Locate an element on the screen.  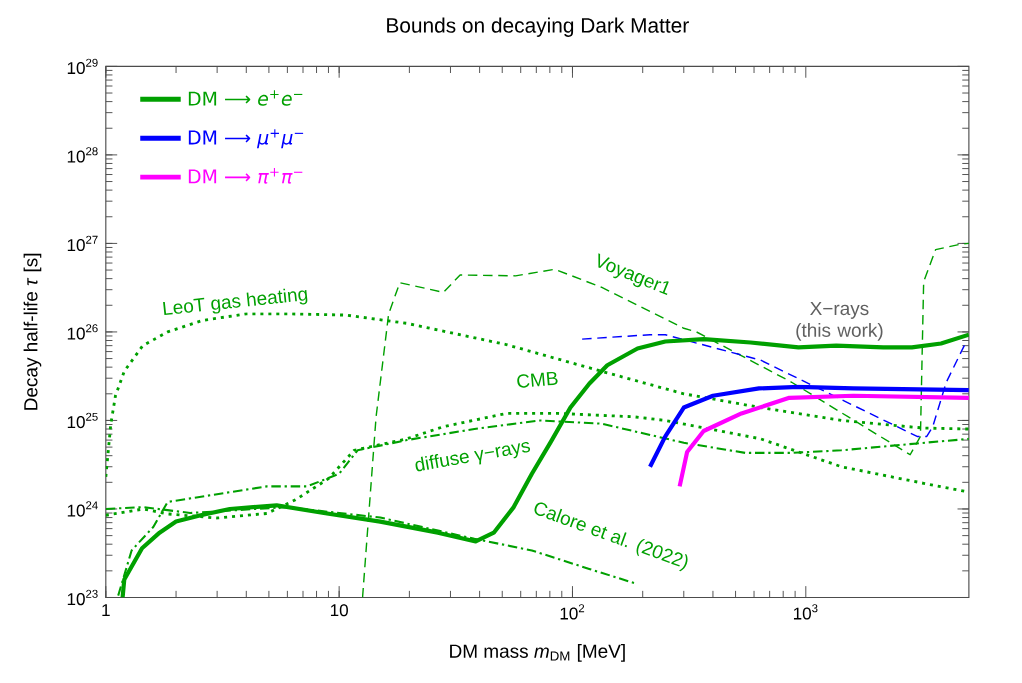
x-tick-label: 10$^{3}$ is located at coordinates (805, 612).